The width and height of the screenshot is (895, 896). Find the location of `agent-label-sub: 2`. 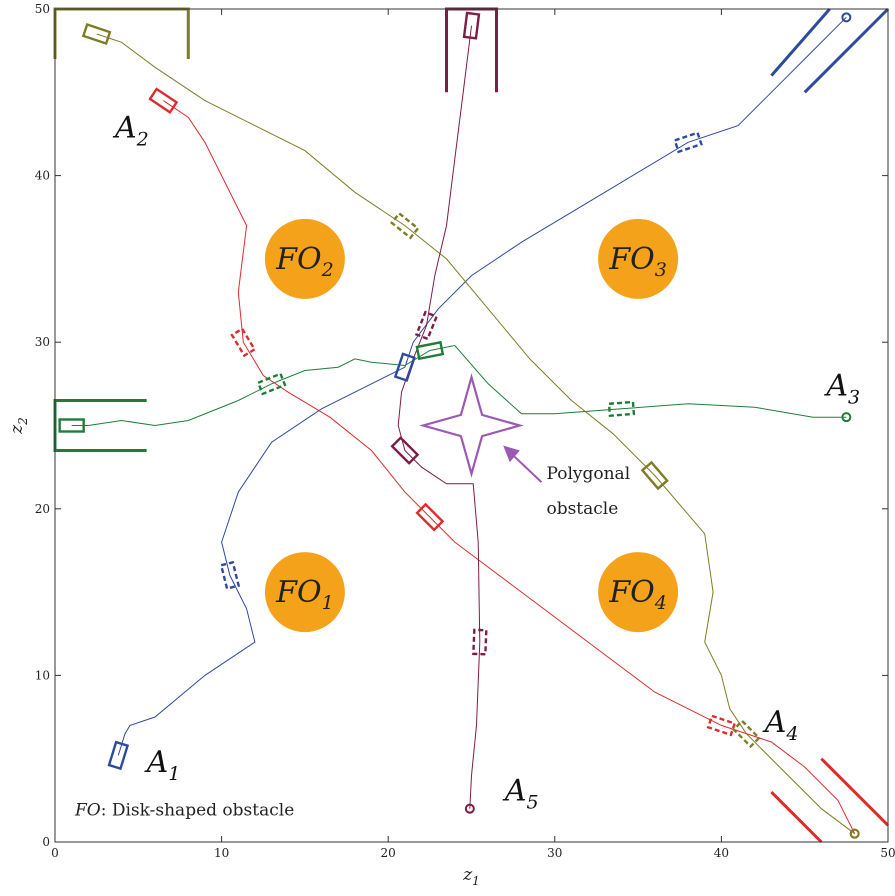

agent-label-sub: 2 is located at coordinates (142, 139).